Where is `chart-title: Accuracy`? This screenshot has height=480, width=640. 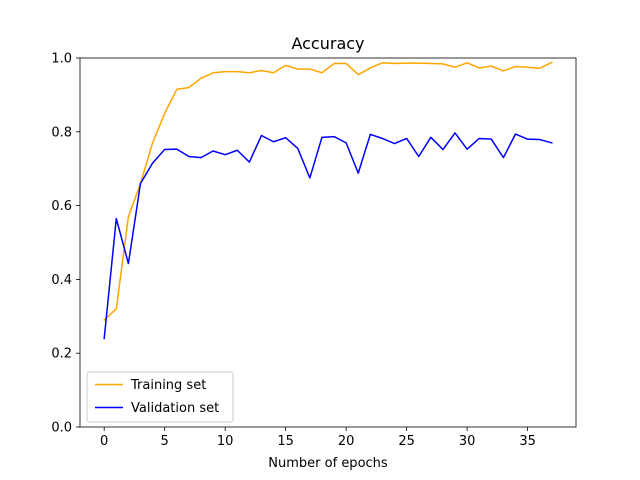 chart-title: Accuracy is located at coordinates (327, 43).